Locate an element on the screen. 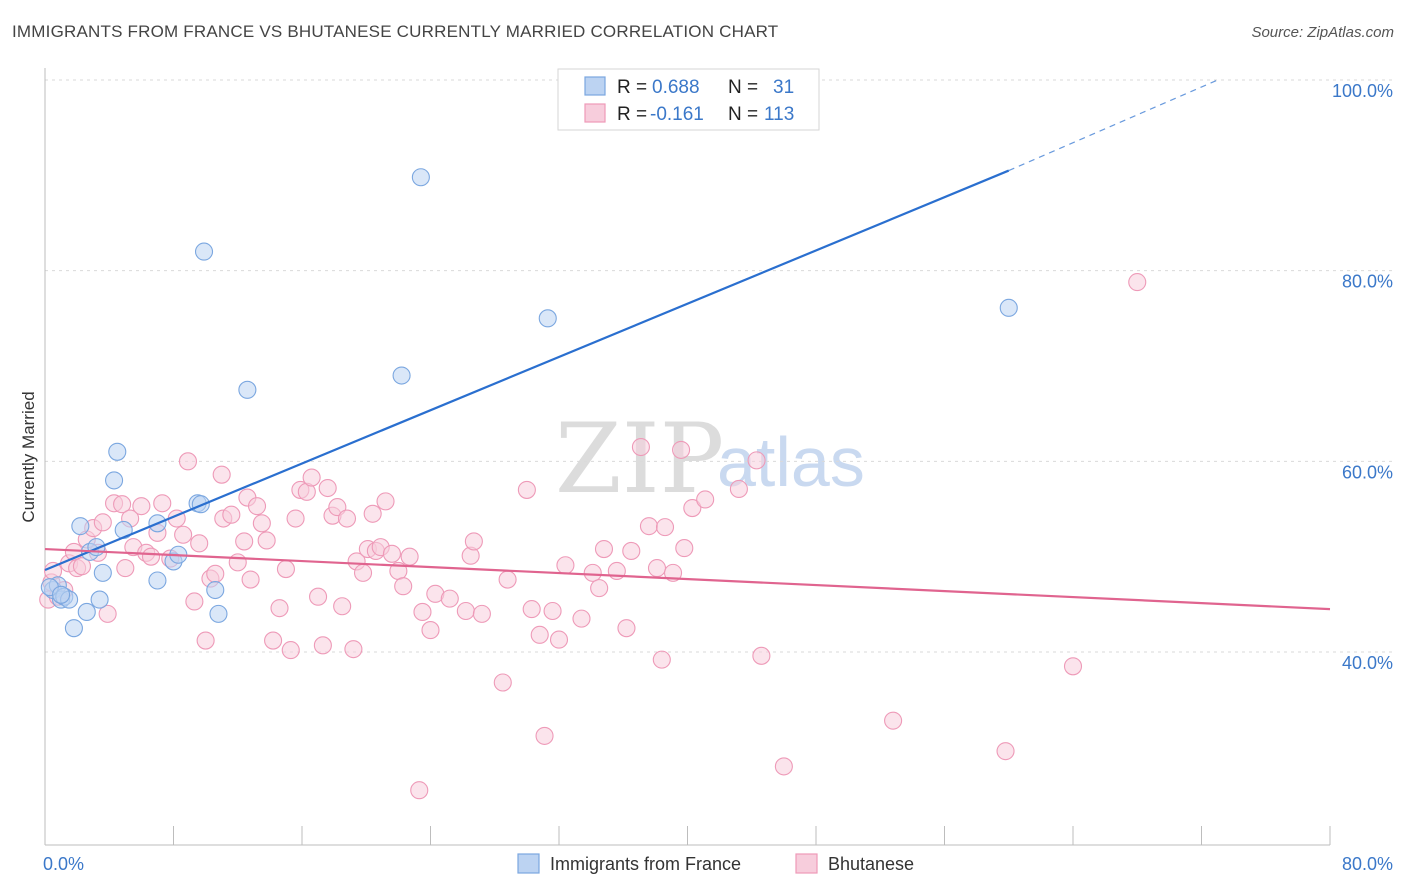 Image resolution: width=1406 pixels, height=892 pixels. france-trend-extension is located at coordinates (1113, 125).